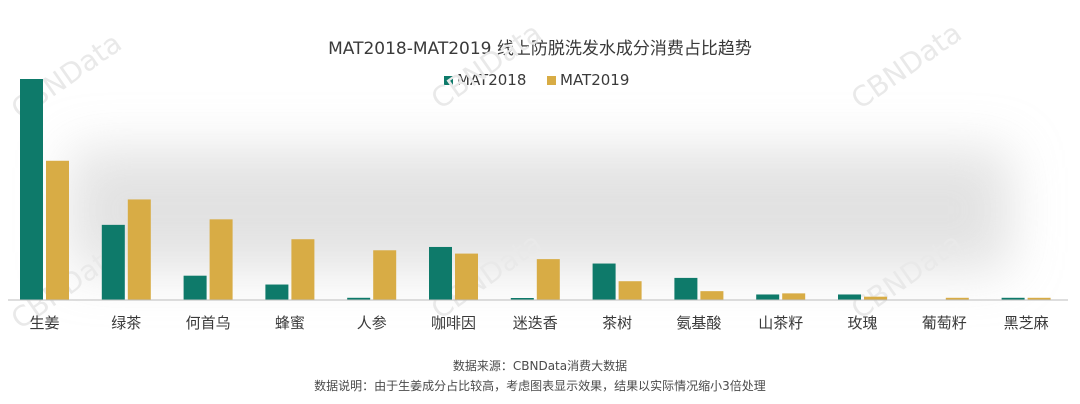  What do you see at coordinates (540, 386) in the screenshot?
I see `footer-note: 数据说明：由于生姜成分占比较高，考虑图表显示效果，结果以实际情况缩小3倍处理` at bounding box center [540, 386].